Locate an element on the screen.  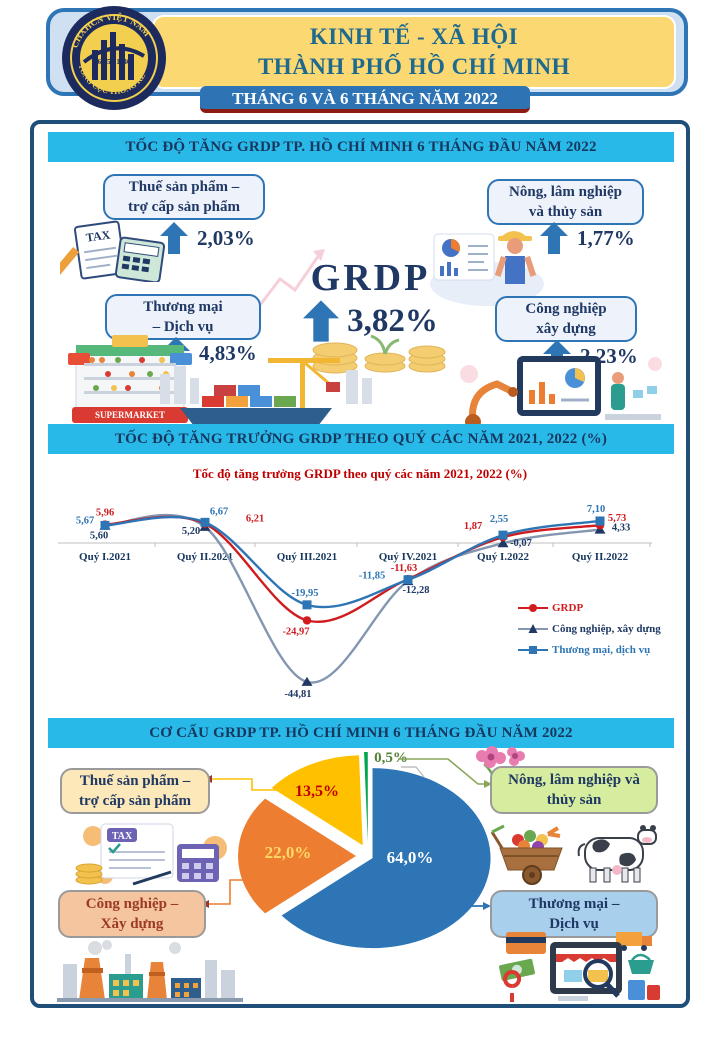
cart-cow-illustration is located at coordinates (573, 854).